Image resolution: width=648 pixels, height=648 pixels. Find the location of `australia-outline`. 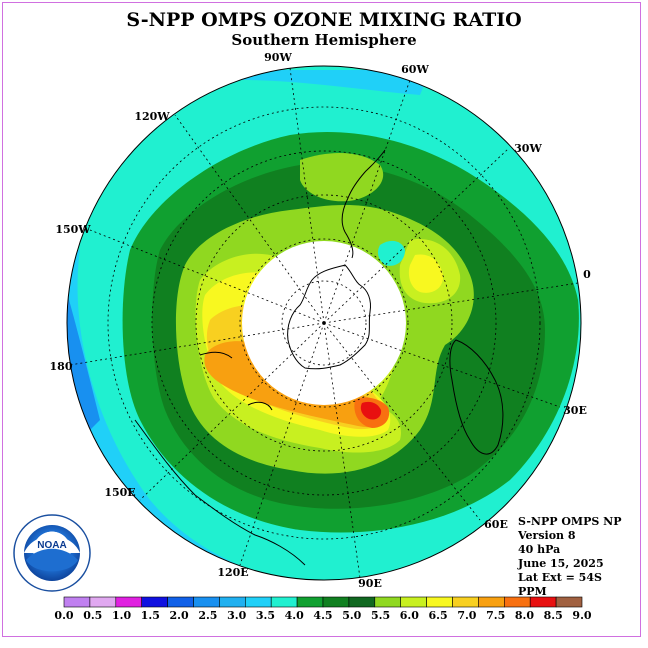

australia-outline is located at coordinates (220, 492).